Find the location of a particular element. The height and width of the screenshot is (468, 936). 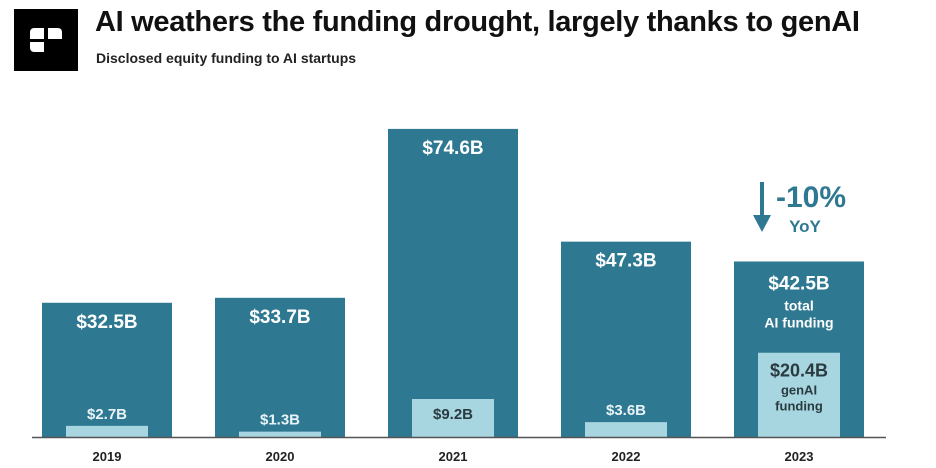

total-bar-2022 is located at coordinates (626, 339).